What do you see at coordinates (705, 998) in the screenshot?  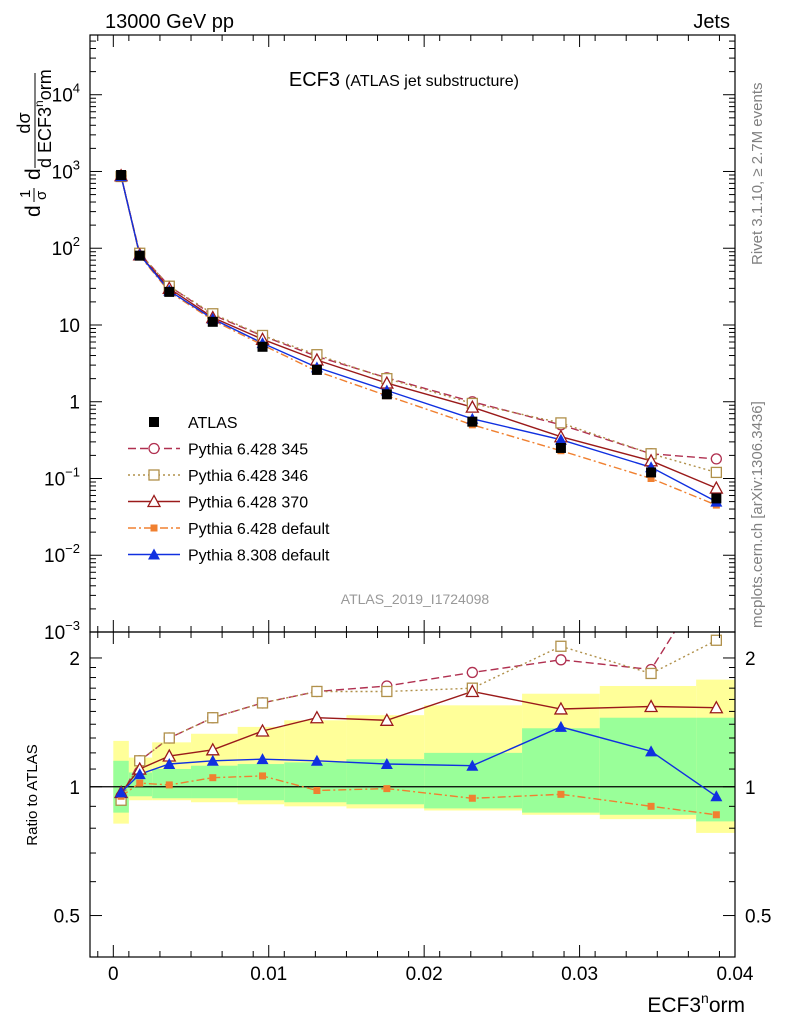 I see `xlabel-sup: n` at bounding box center [705, 998].